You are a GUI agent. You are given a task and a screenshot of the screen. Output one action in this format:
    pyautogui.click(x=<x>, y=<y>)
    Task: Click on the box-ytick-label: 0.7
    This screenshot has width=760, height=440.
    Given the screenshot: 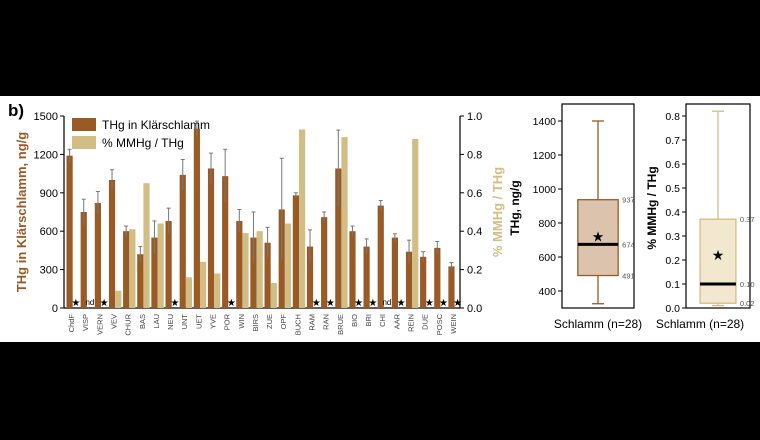 What is the action you would take?
    pyautogui.click(x=672, y=141)
    